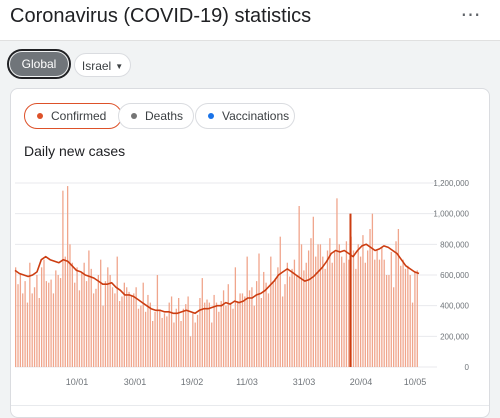 Image resolution: width=500 pixels, height=418 pixels. What do you see at coordinates (454, 306) in the screenshot?
I see `y-tick-label: 400,000` at bounding box center [454, 306].